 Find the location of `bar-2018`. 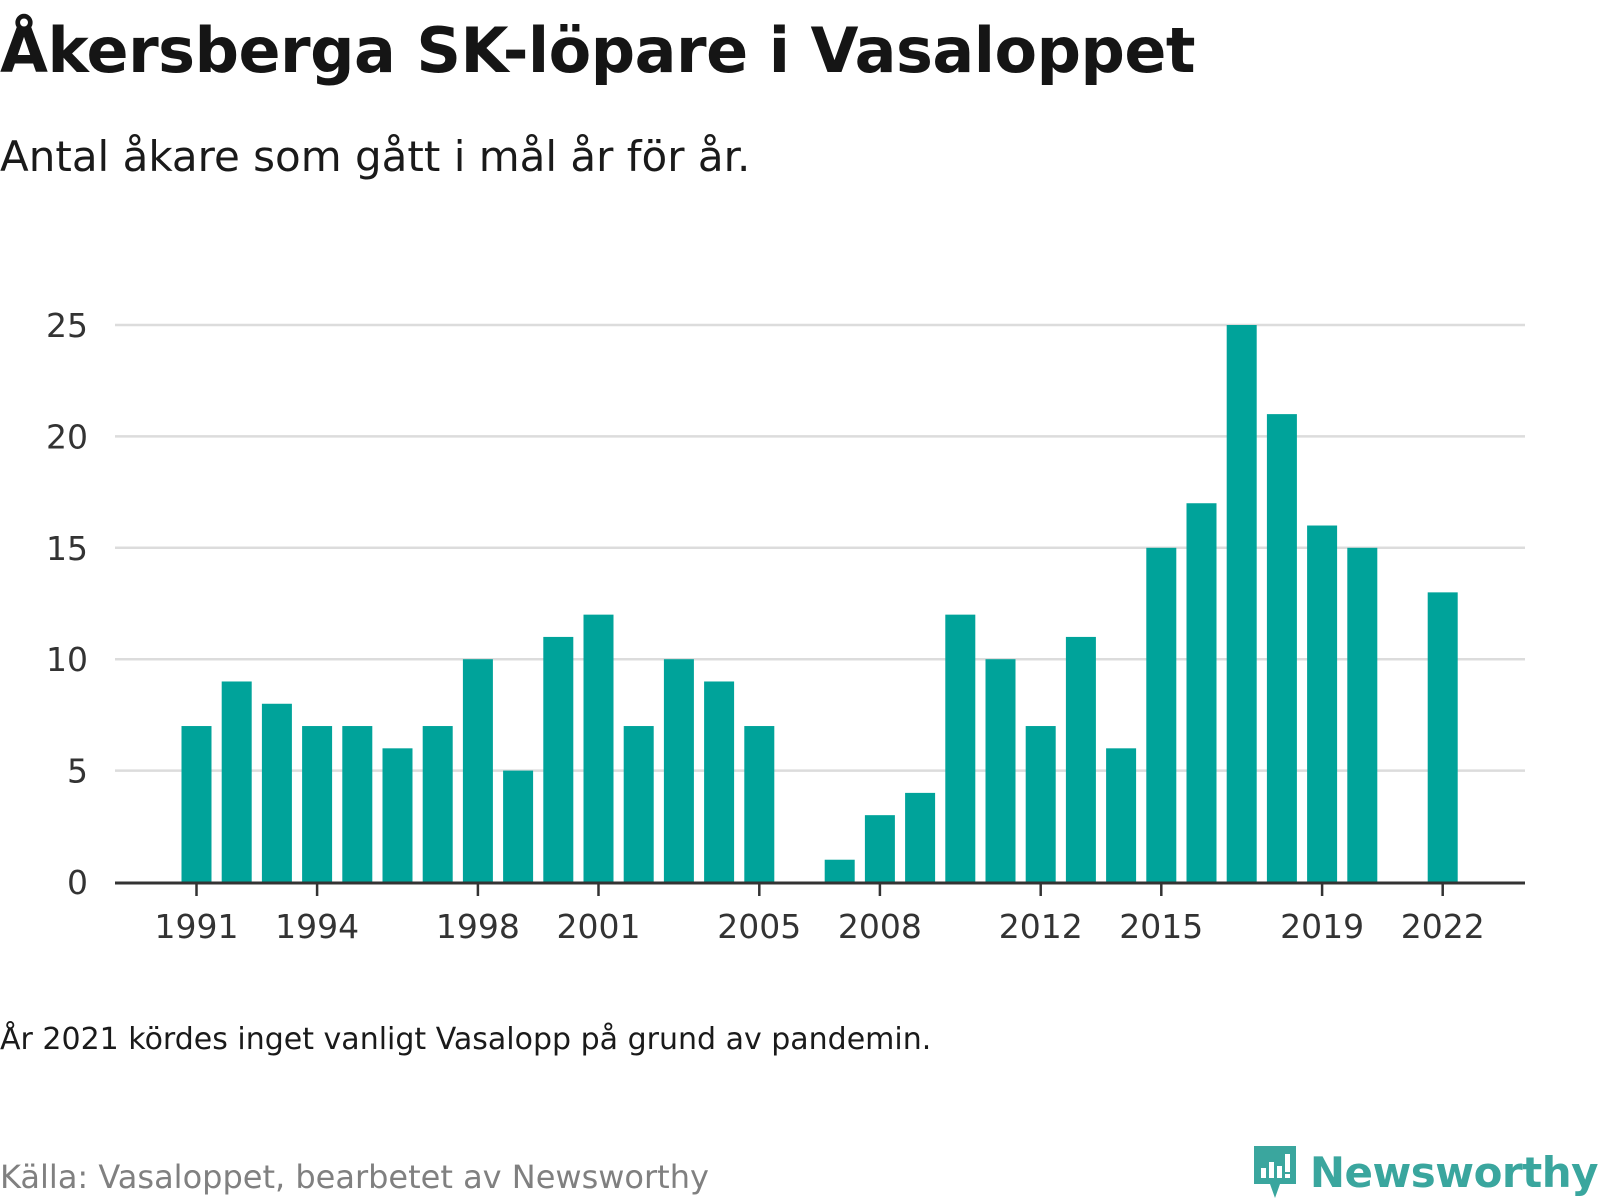

bar-2018 is located at coordinates (1281, 648).